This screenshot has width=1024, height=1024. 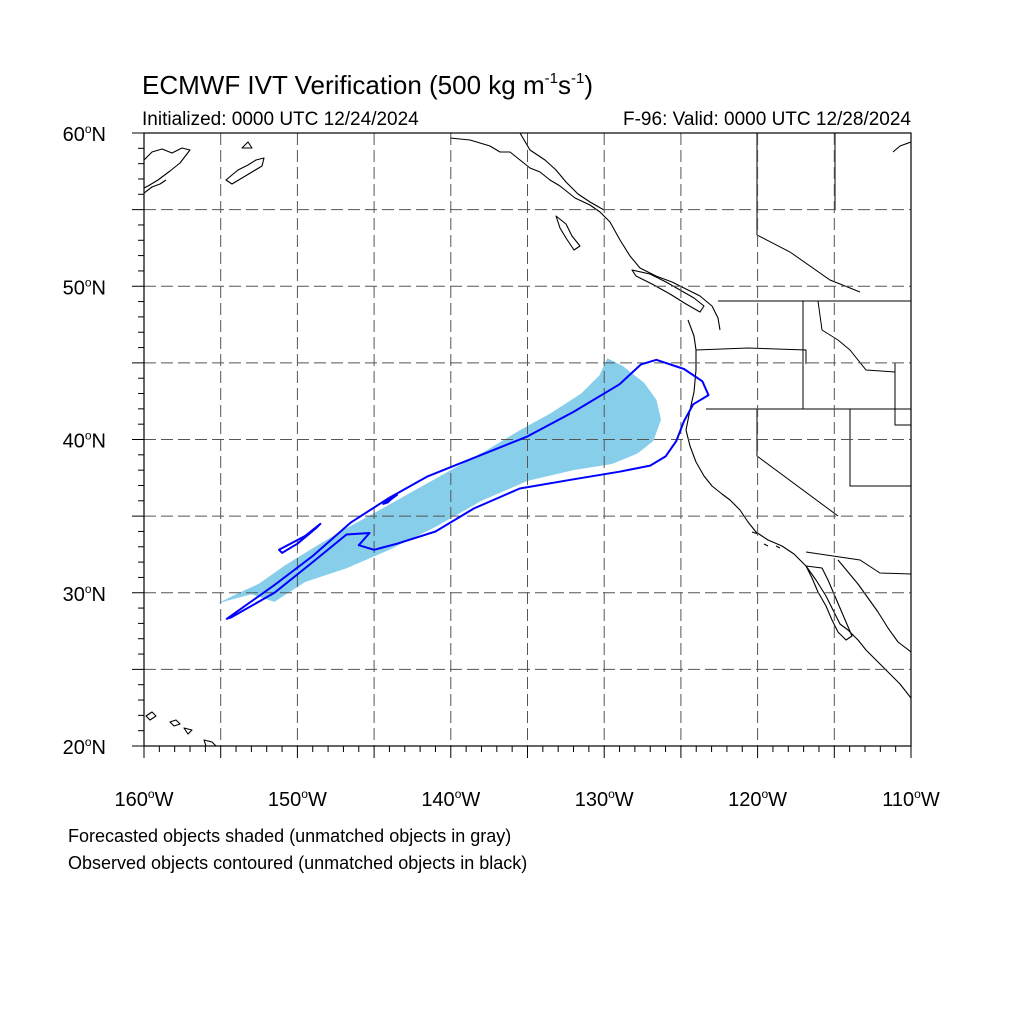 What do you see at coordinates (585, 234) in the screenshot?
I see `bc-coastline` at bounding box center [585, 234].